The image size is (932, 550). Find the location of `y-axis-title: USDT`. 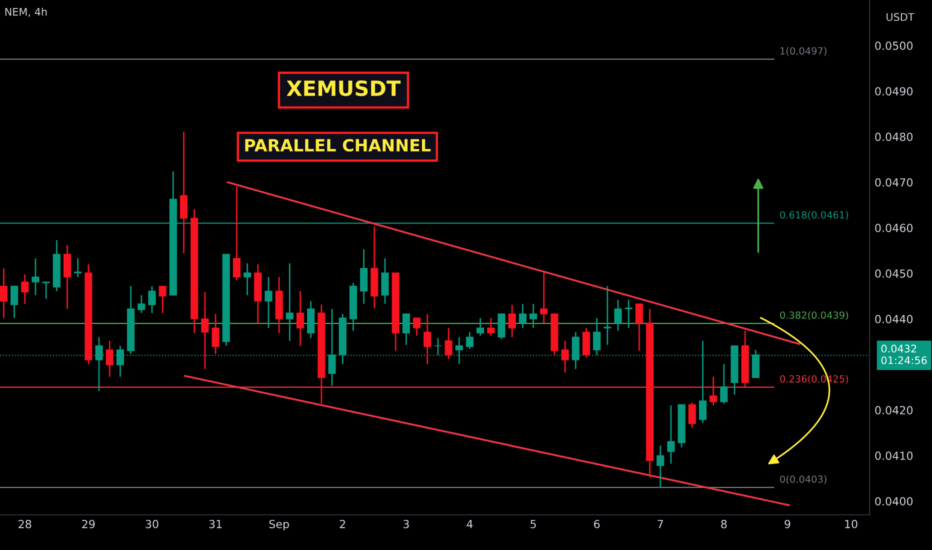

y-axis-title: USDT is located at coordinates (900, 17).